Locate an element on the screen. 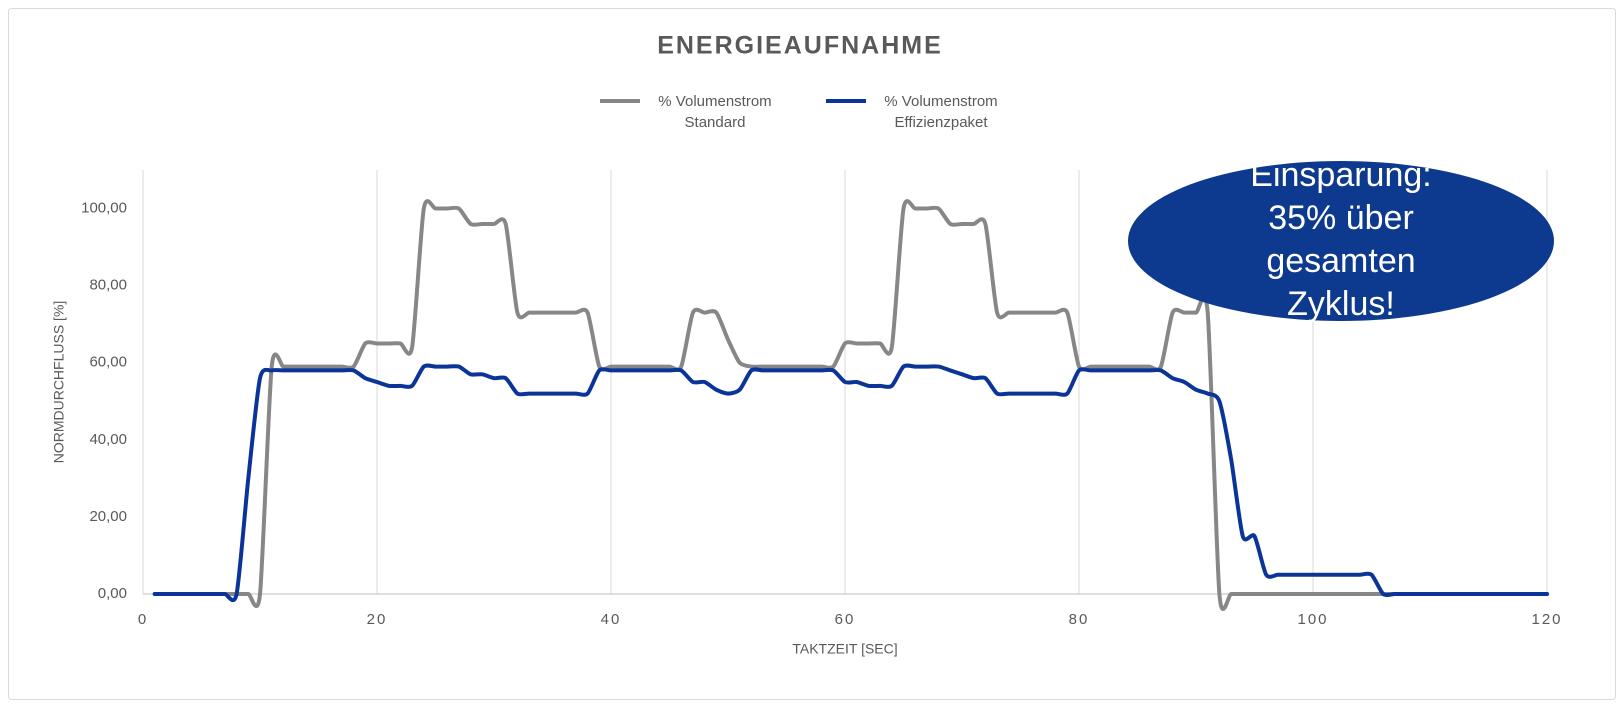 This screenshot has height=708, width=1624. y-tick-label: 80,00 is located at coordinates (108, 285).